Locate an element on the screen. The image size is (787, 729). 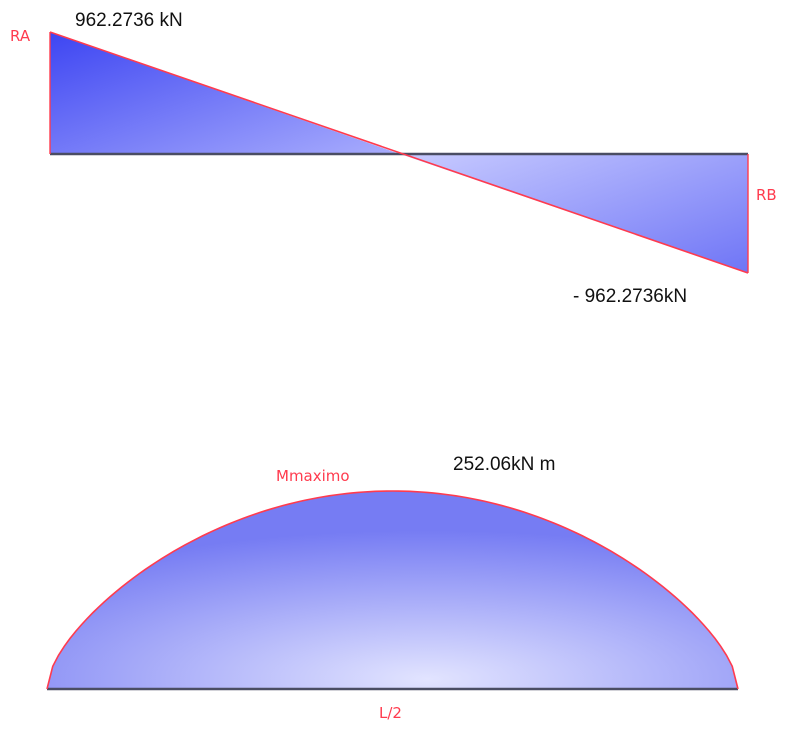
max-moment-value-label: 252.06kN m is located at coordinates (504, 464).